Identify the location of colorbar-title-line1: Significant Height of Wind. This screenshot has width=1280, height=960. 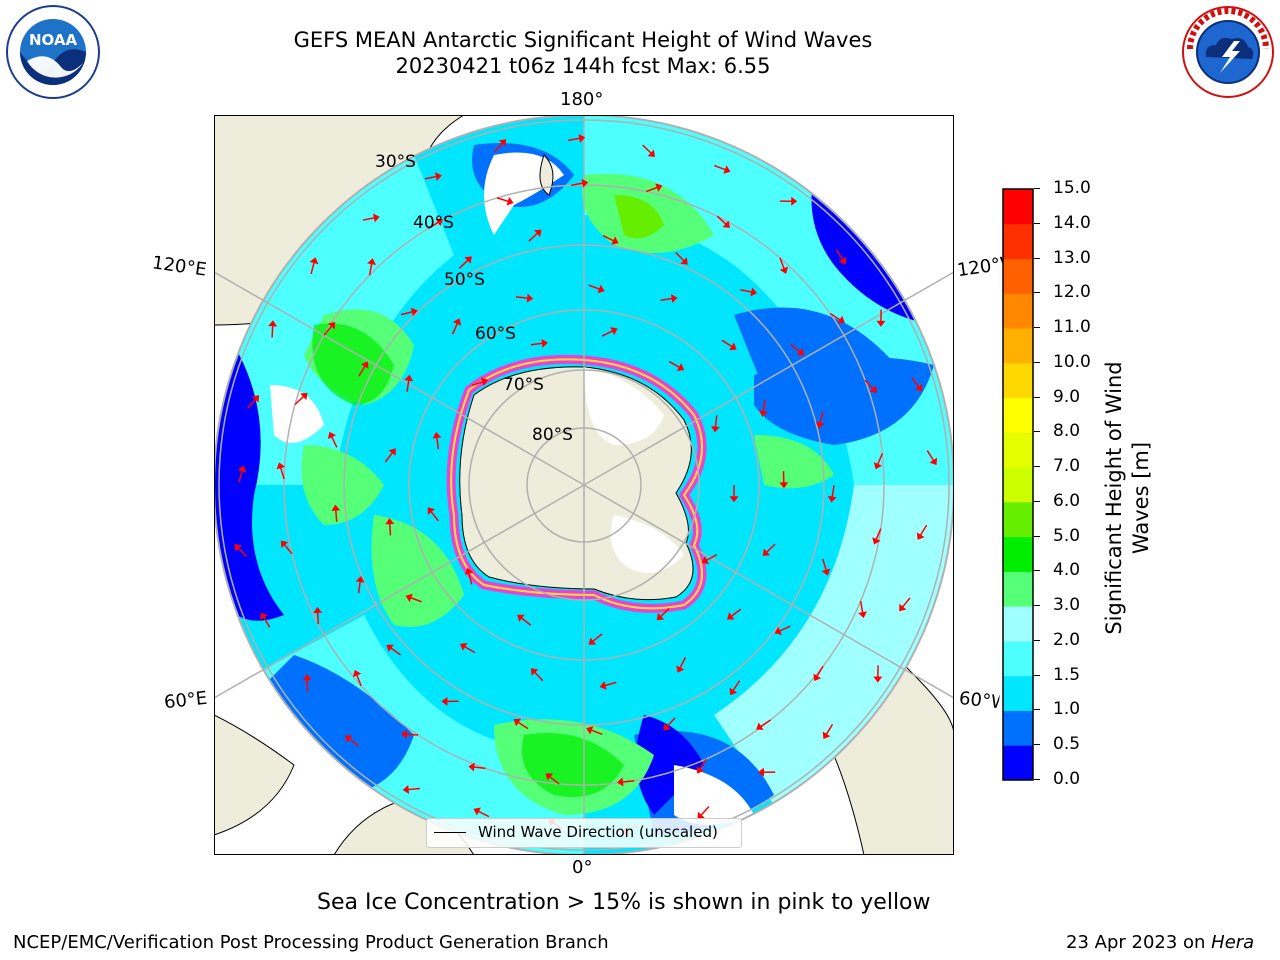
(1114, 498).